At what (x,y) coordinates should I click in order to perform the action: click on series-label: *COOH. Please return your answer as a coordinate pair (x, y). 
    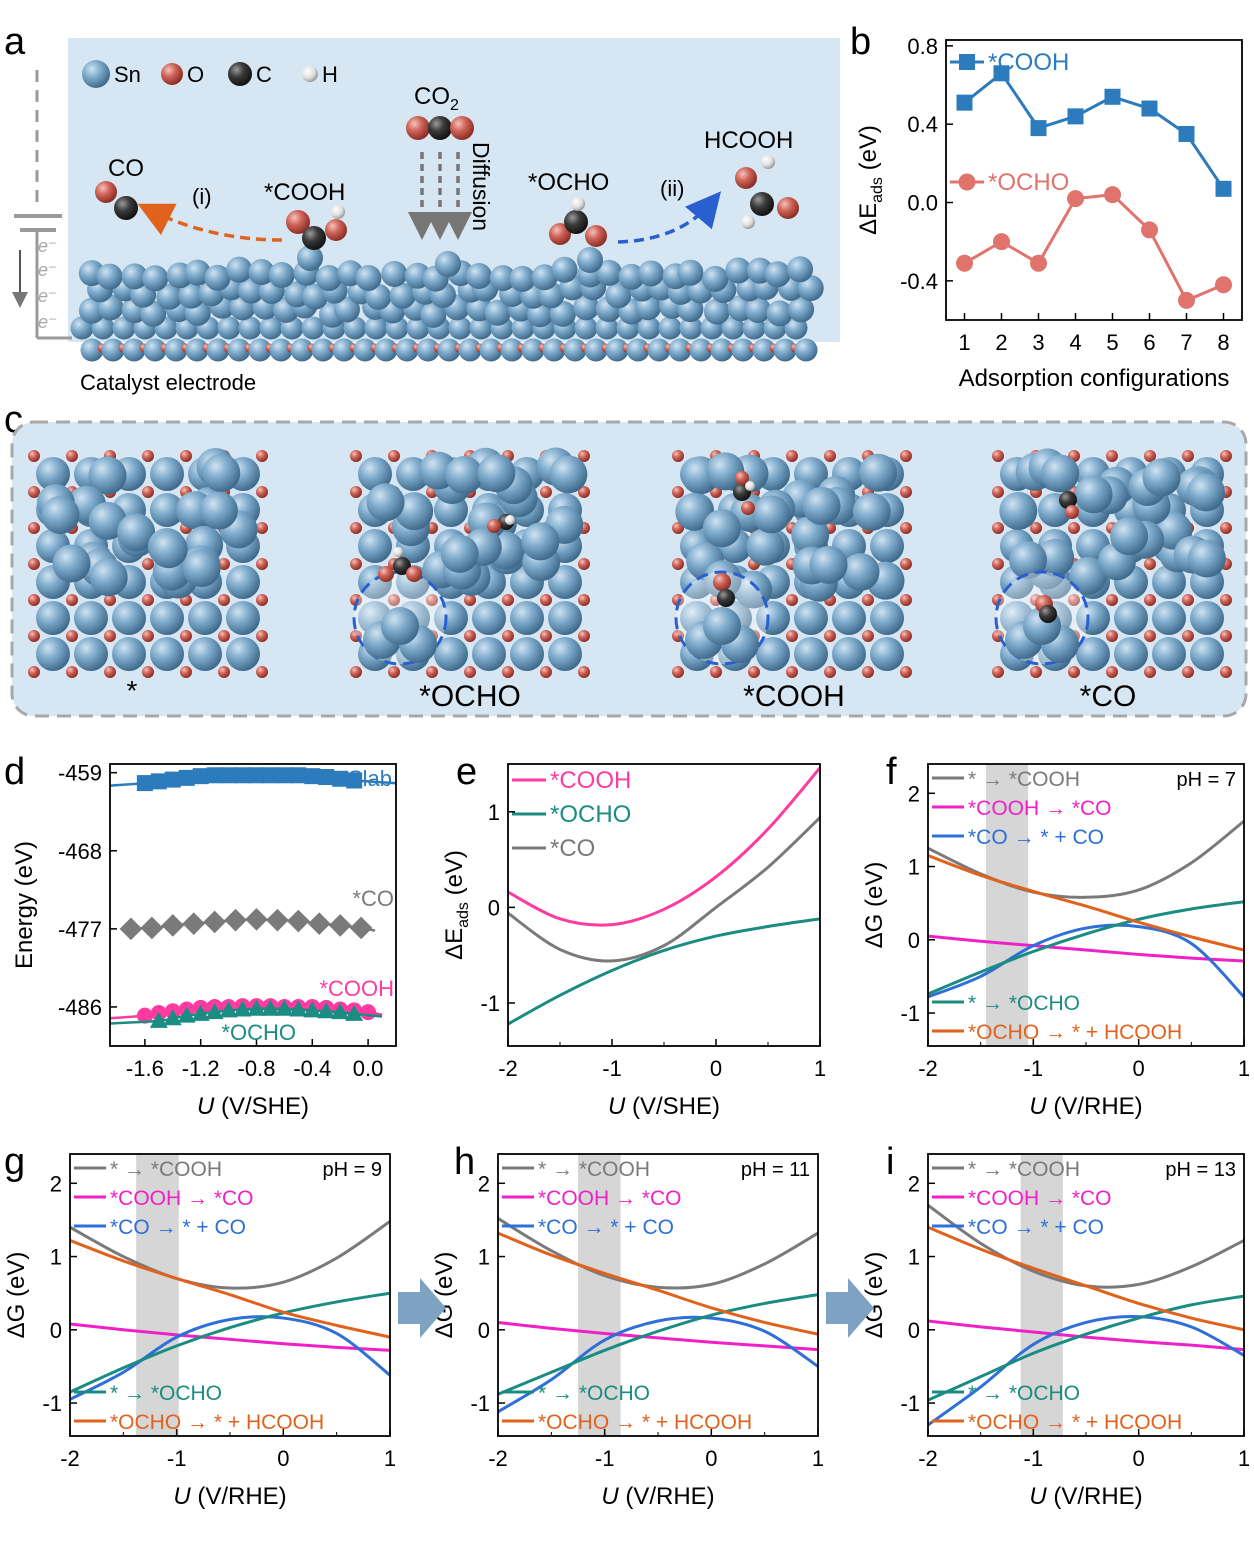
    Looking at the image, I should click on (356, 988).